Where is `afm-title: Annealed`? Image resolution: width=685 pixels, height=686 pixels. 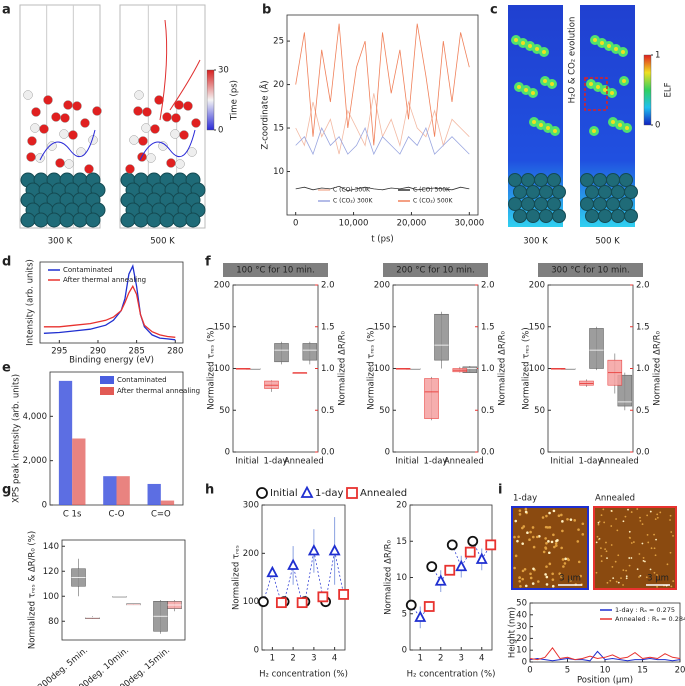 afm-title: Annealed is located at coordinates (615, 499).